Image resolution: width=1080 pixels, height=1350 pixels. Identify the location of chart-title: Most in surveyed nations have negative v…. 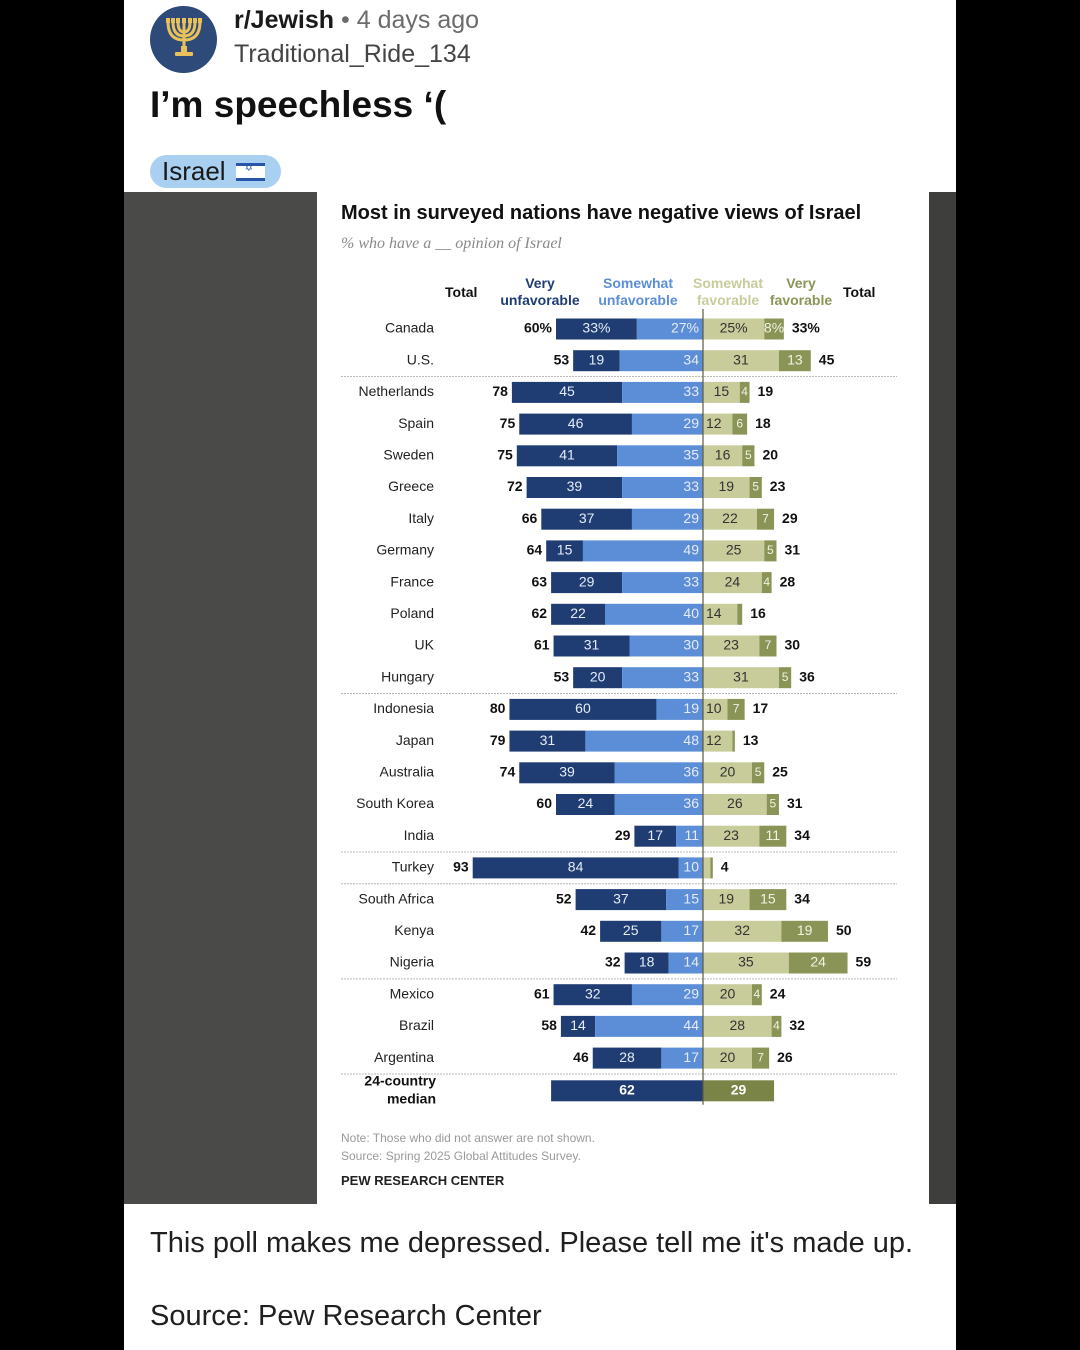
(601, 213).